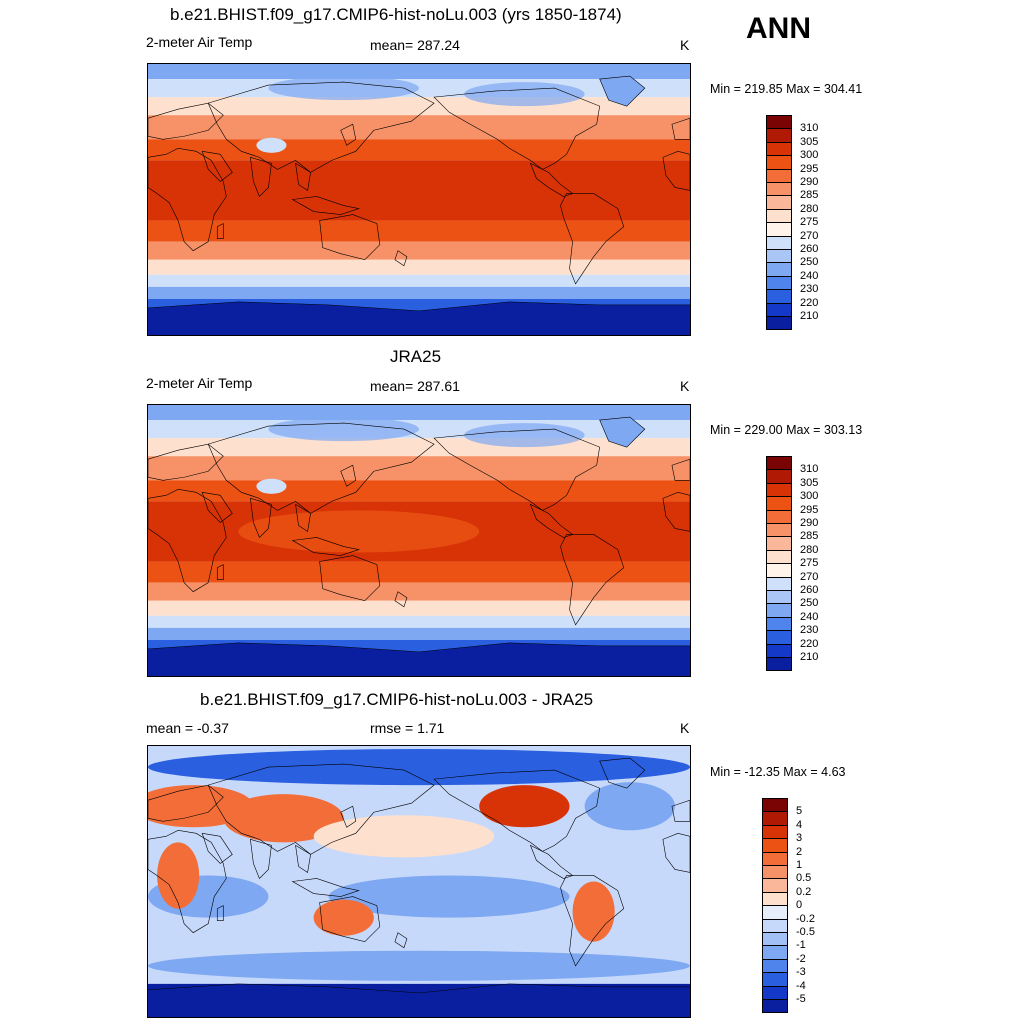 The width and height of the screenshot is (1024, 1024). Describe the element at coordinates (809, 128) in the screenshot. I see `colorbar-1-label: 310` at that location.